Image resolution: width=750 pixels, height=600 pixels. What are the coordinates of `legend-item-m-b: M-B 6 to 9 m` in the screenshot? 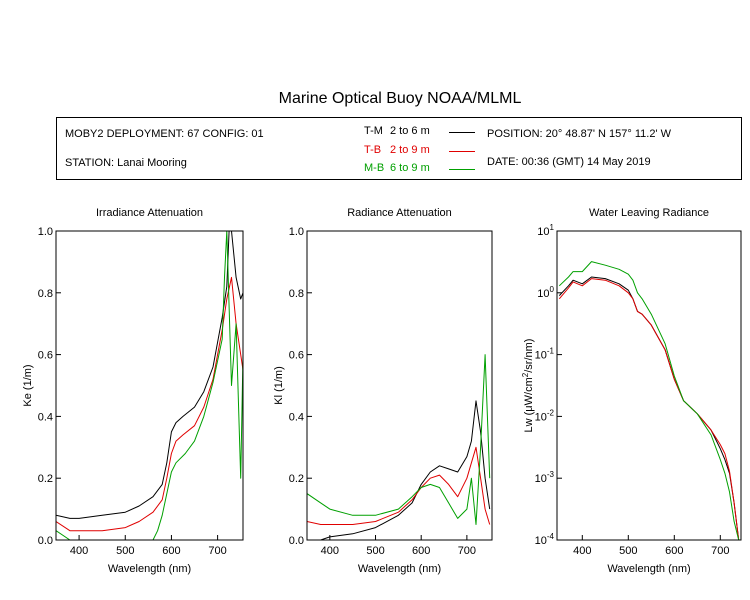 It's located at (419, 168).